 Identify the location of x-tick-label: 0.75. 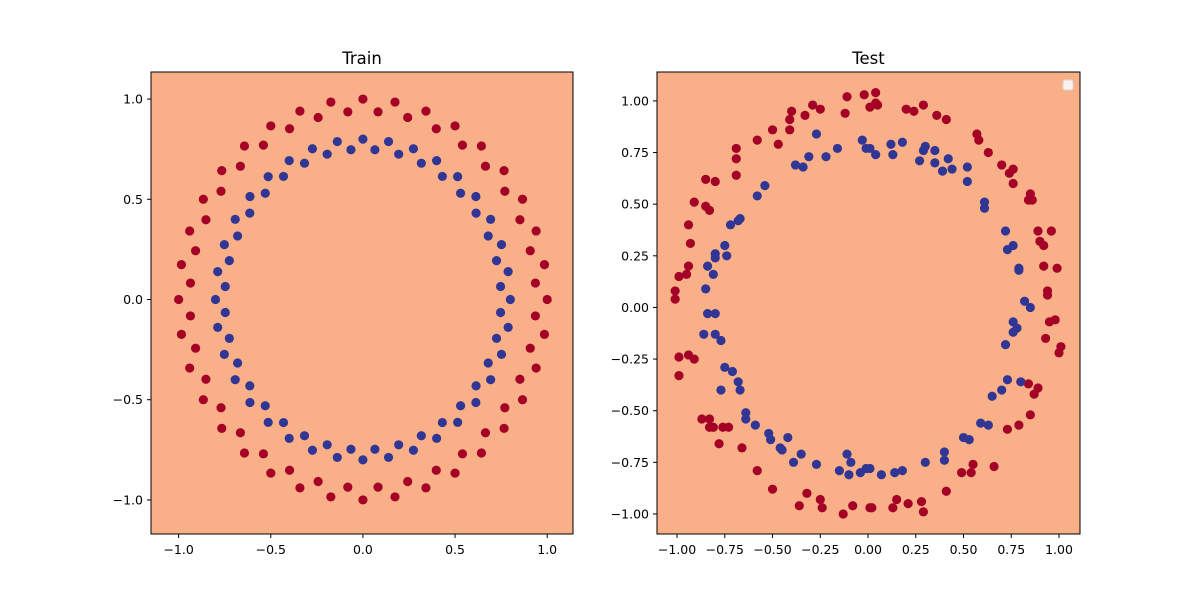
(1011, 549).